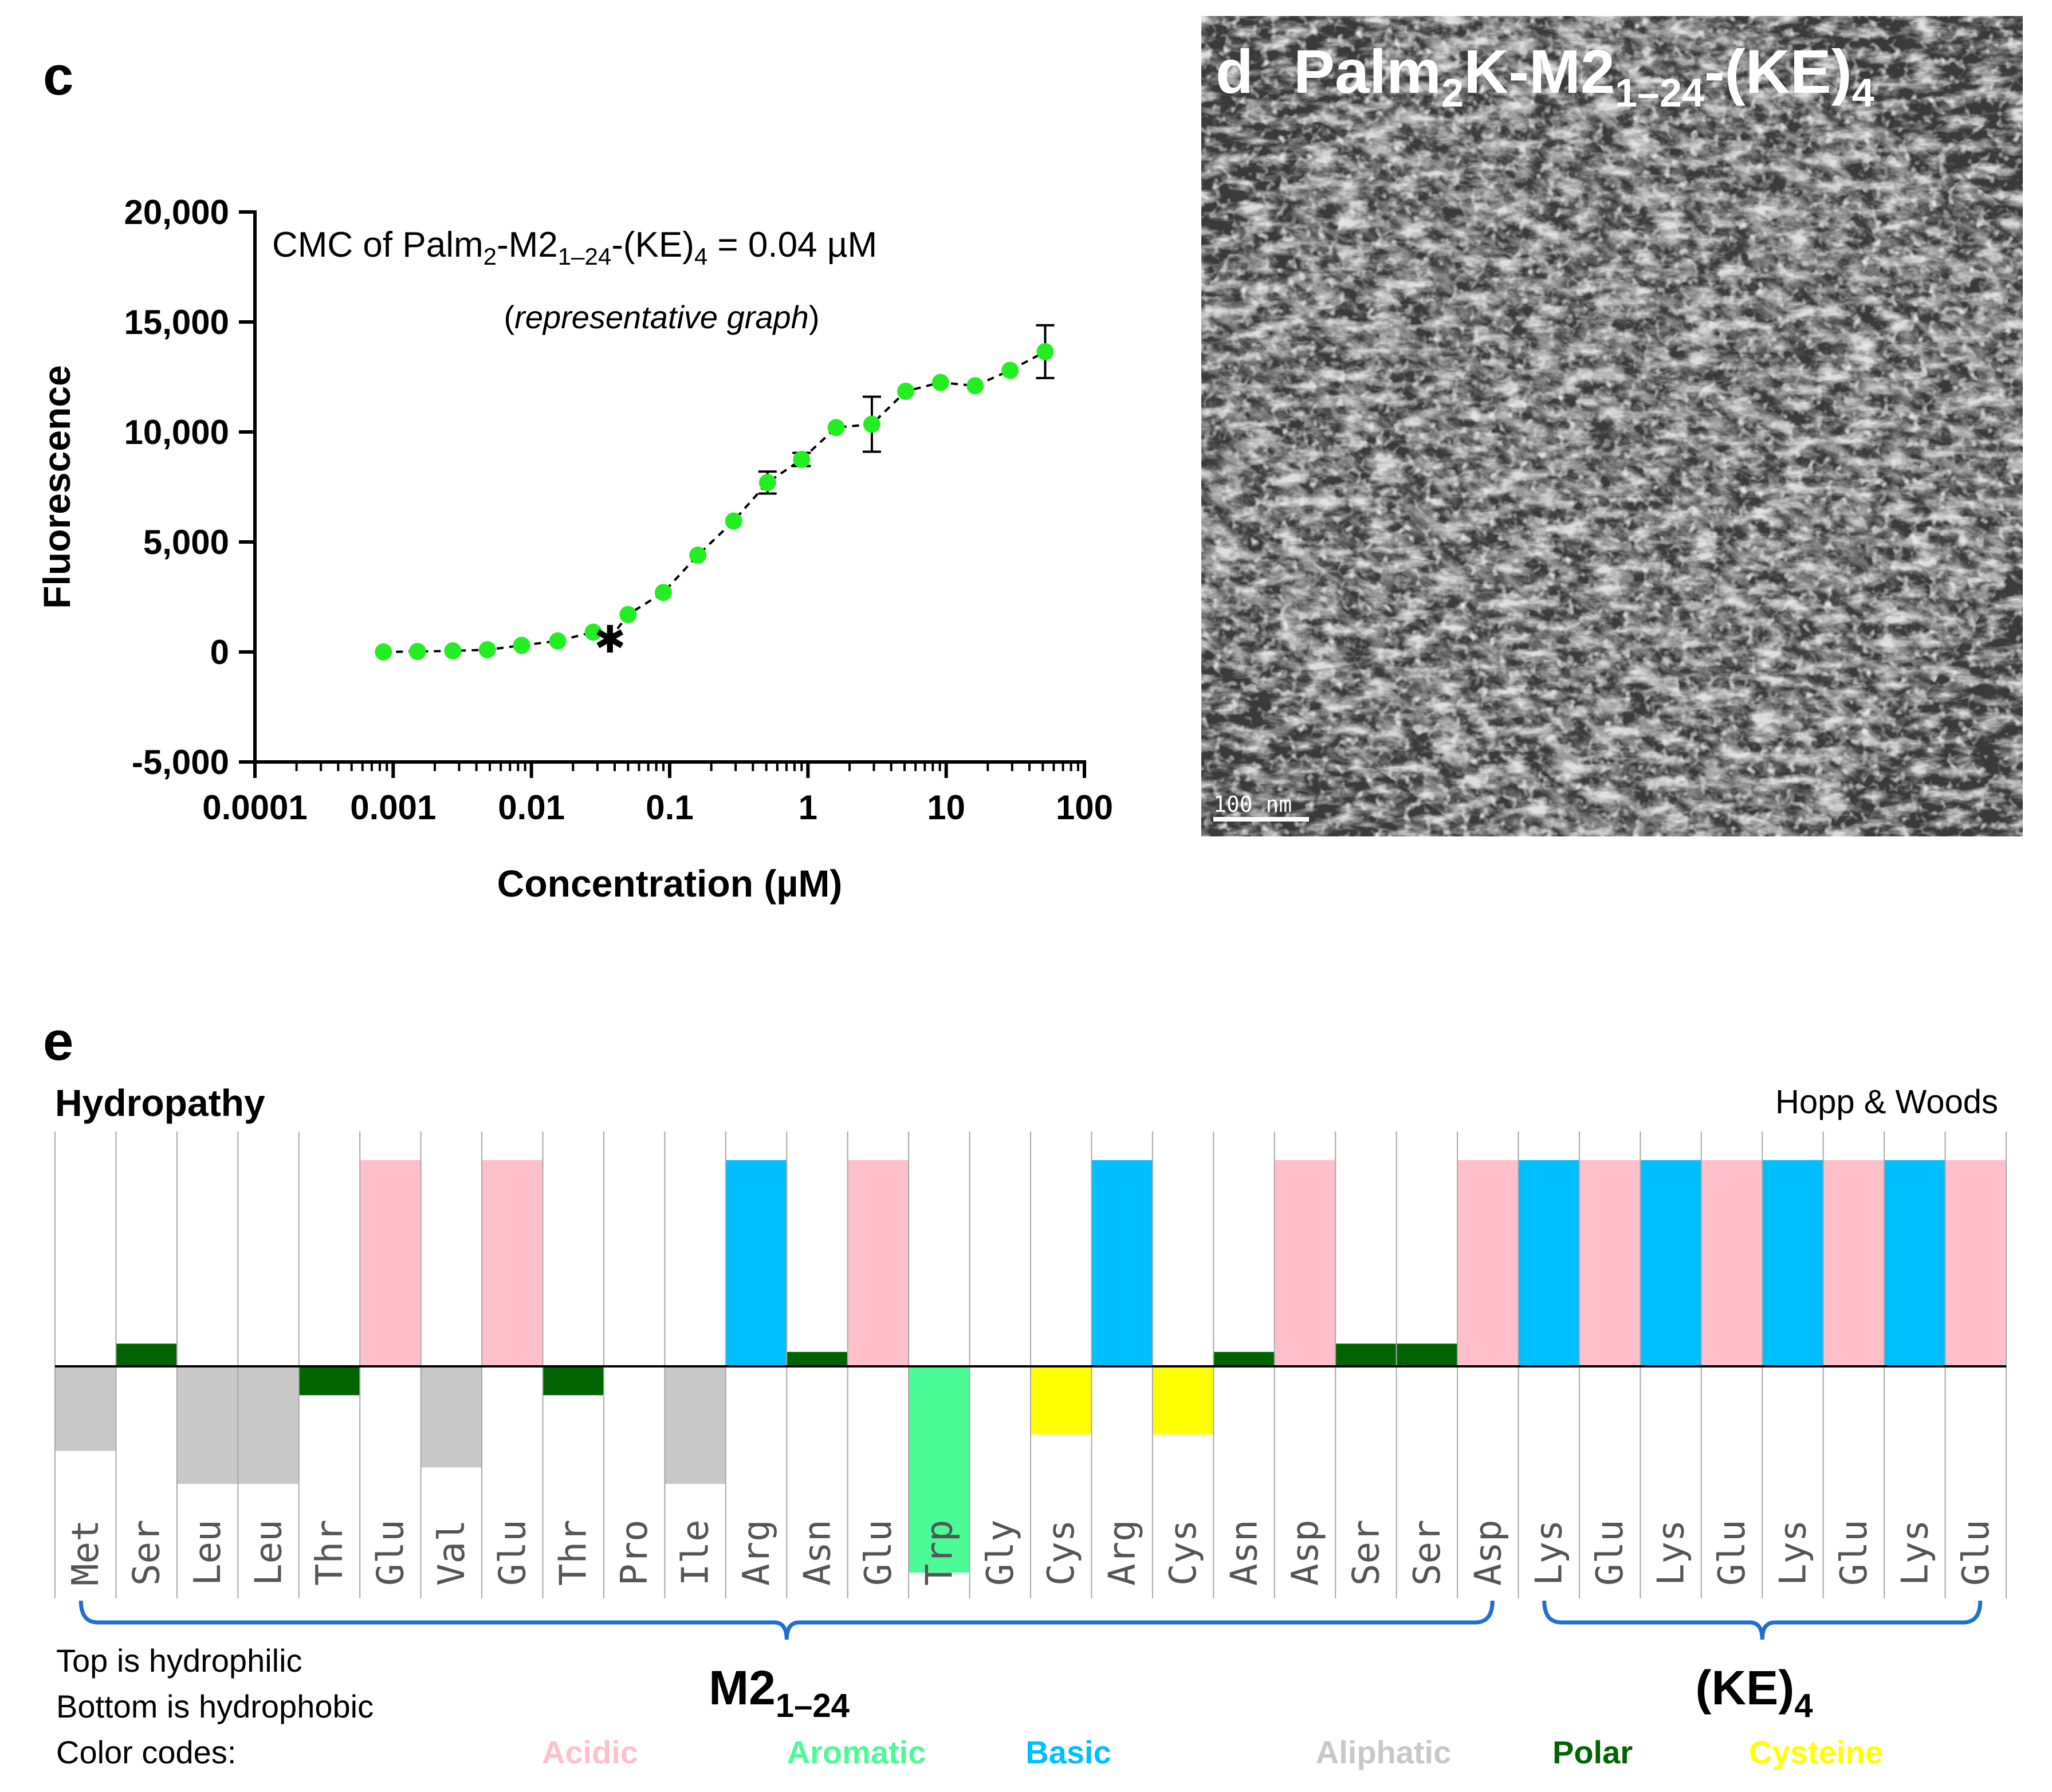 Image resolution: width=2052 pixels, height=1792 pixels. I want to click on sigmoid-fit-line, so click(828, 495).